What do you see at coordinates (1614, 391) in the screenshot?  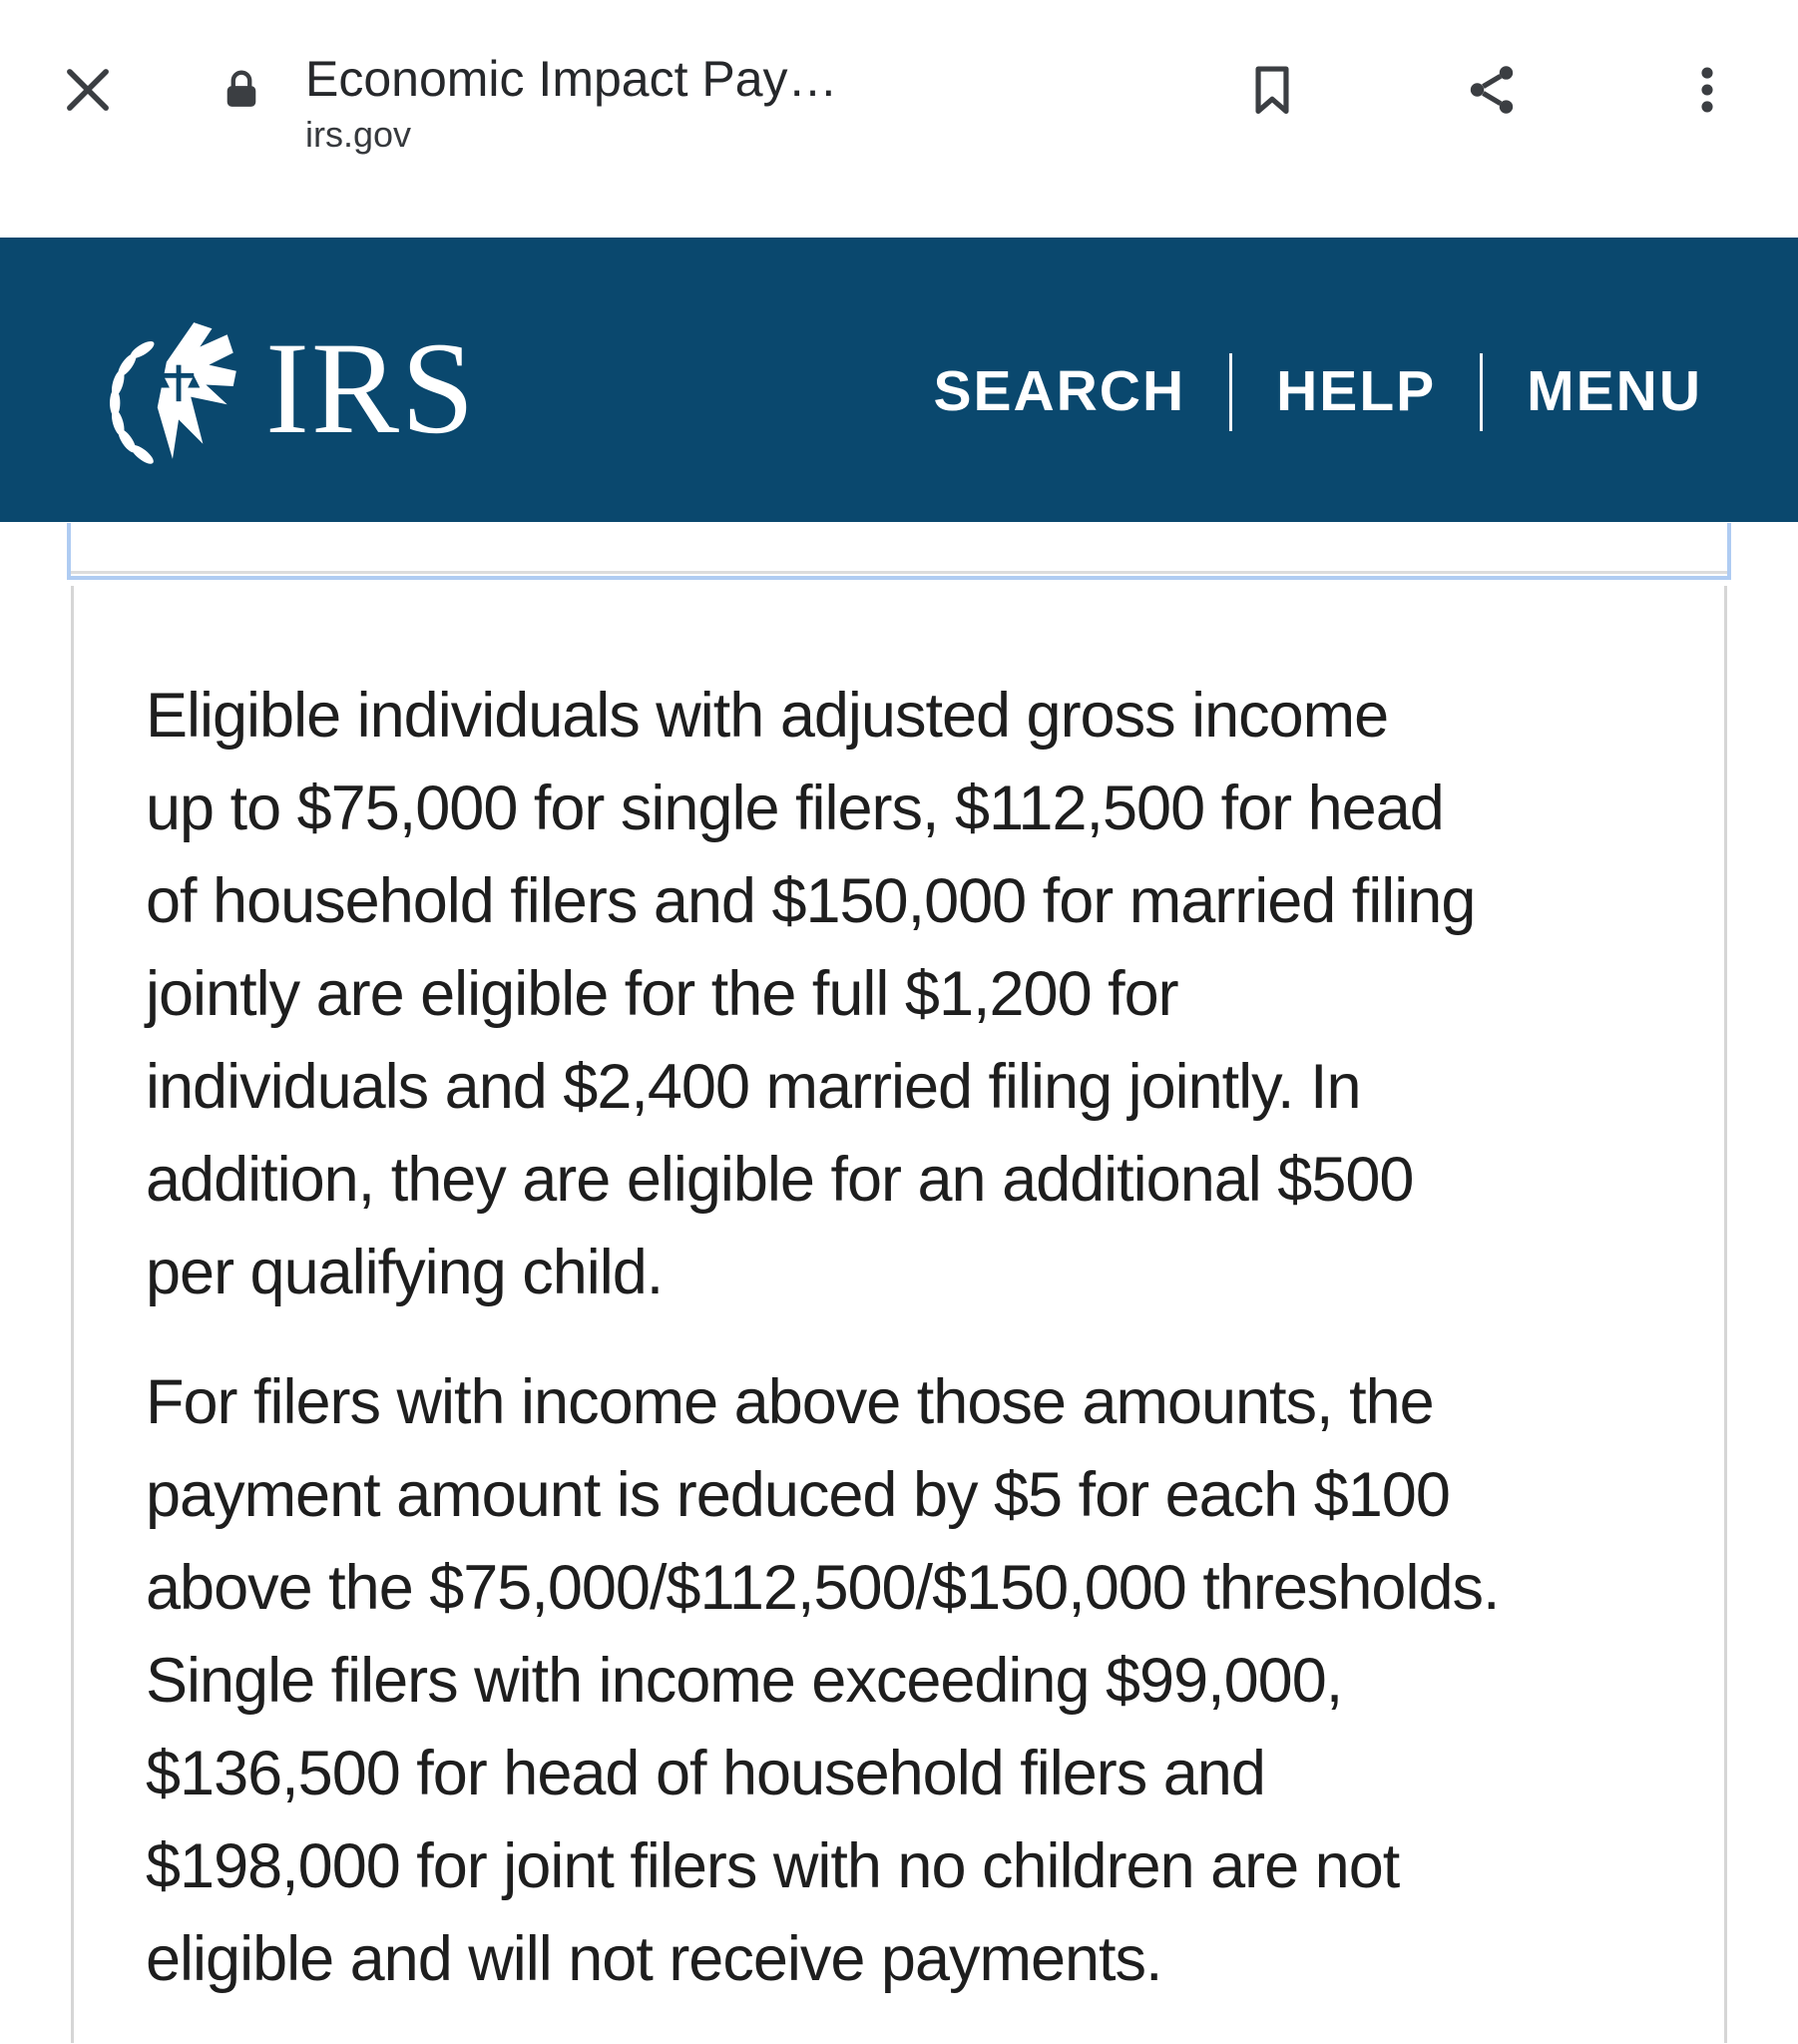 I see `nav-menu: MENU` at bounding box center [1614, 391].